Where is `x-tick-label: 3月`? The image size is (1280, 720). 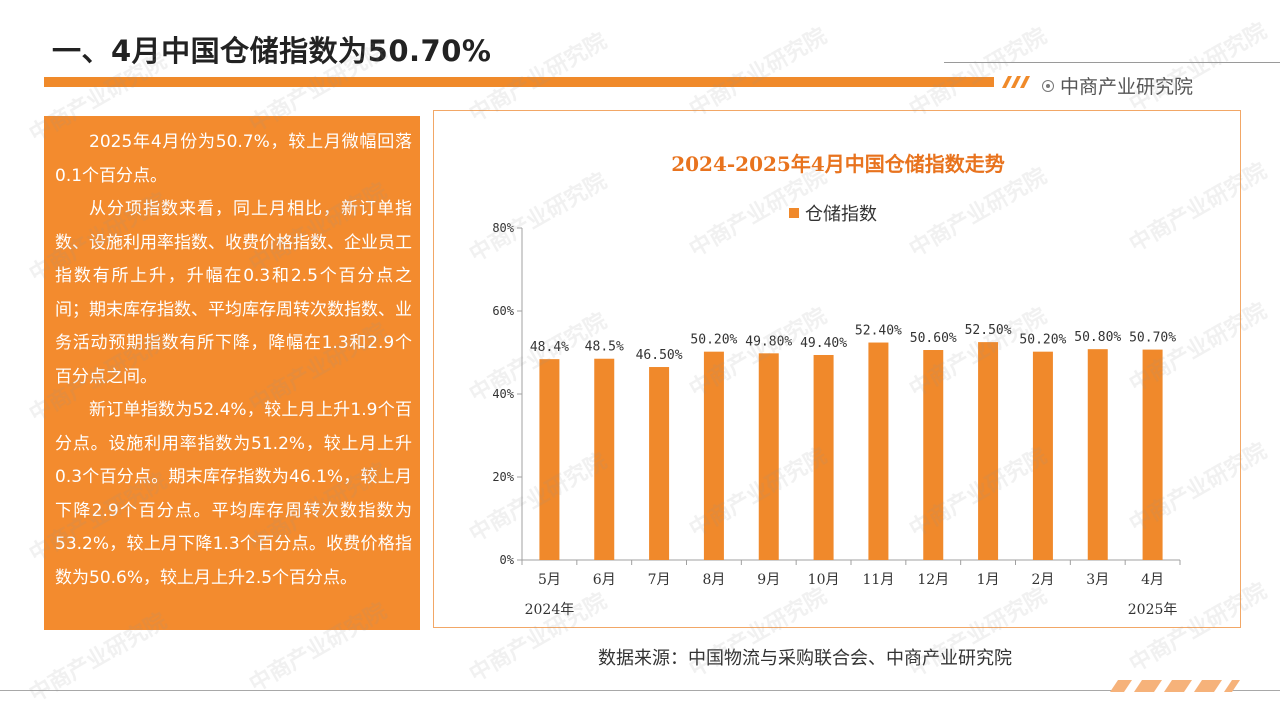
x-tick-label: 3月 is located at coordinates (1097, 580).